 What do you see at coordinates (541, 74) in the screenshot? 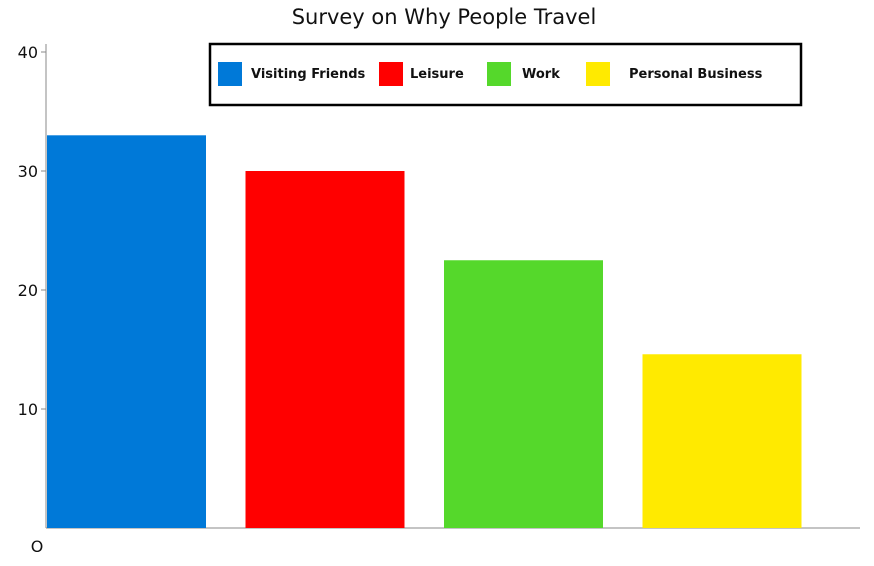
I see `legend-label: Work` at bounding box center [541, 74].